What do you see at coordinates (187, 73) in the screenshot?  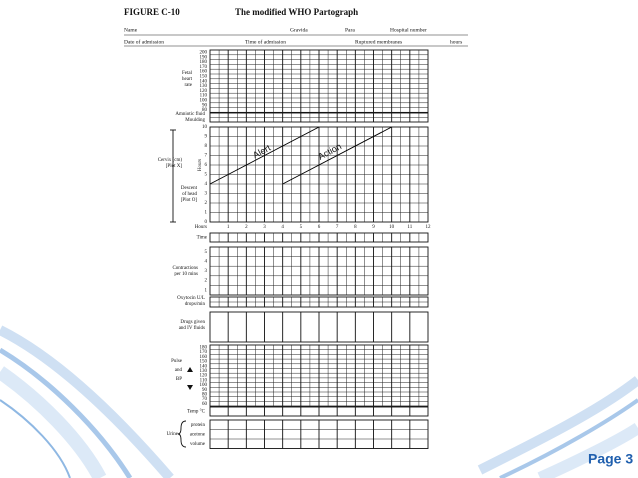 I see `label: Fetal` at bounding box center [187, 73].